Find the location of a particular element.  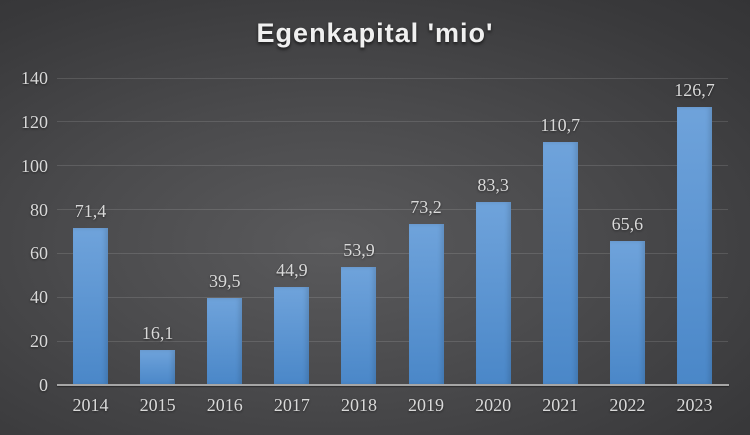

y-tick-label: 120 is located at coordinates (34, 121).